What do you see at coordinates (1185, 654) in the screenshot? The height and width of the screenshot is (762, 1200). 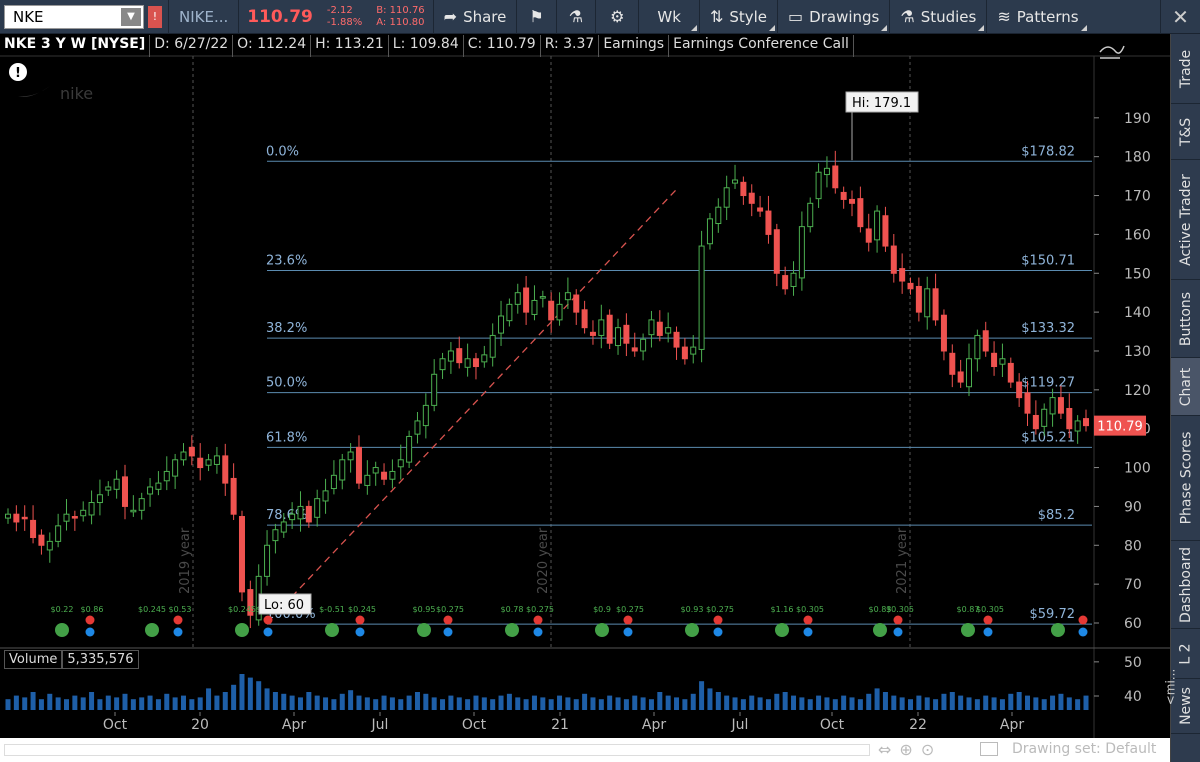 I see `sidebar-tab-l-2: L 2` at bounding box center [1185, 654].